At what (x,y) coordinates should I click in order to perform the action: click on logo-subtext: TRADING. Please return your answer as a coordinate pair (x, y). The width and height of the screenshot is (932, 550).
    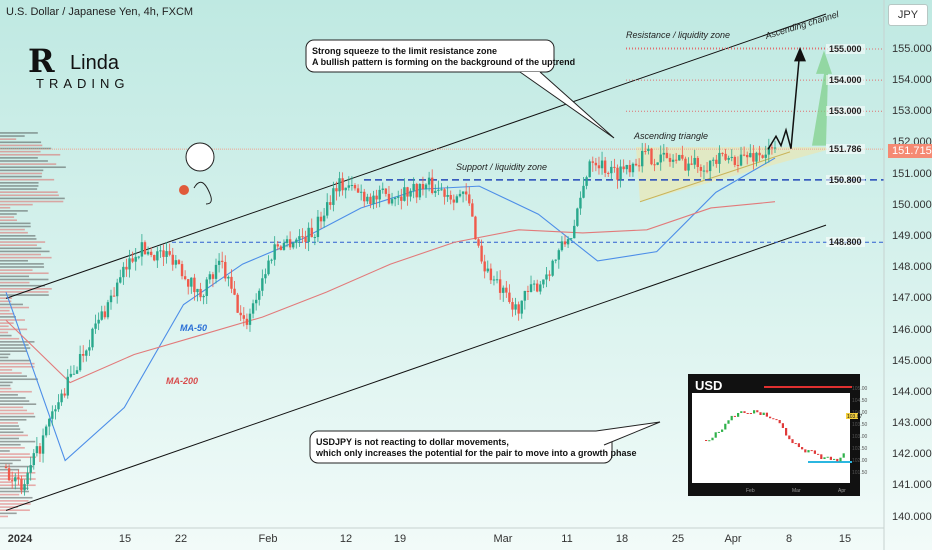
    Looking at the image, I should click on (83, 83).